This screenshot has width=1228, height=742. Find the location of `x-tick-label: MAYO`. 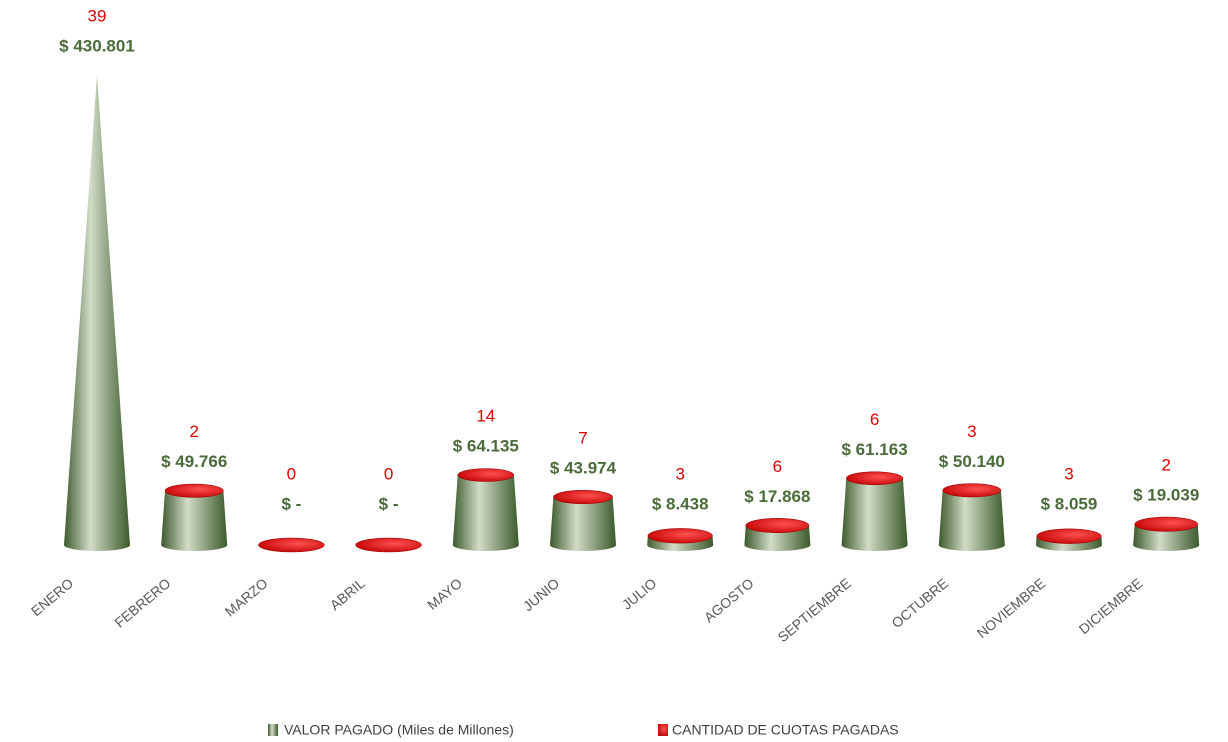

x-tick-label: MAYO is located at coordinates (444, 594).